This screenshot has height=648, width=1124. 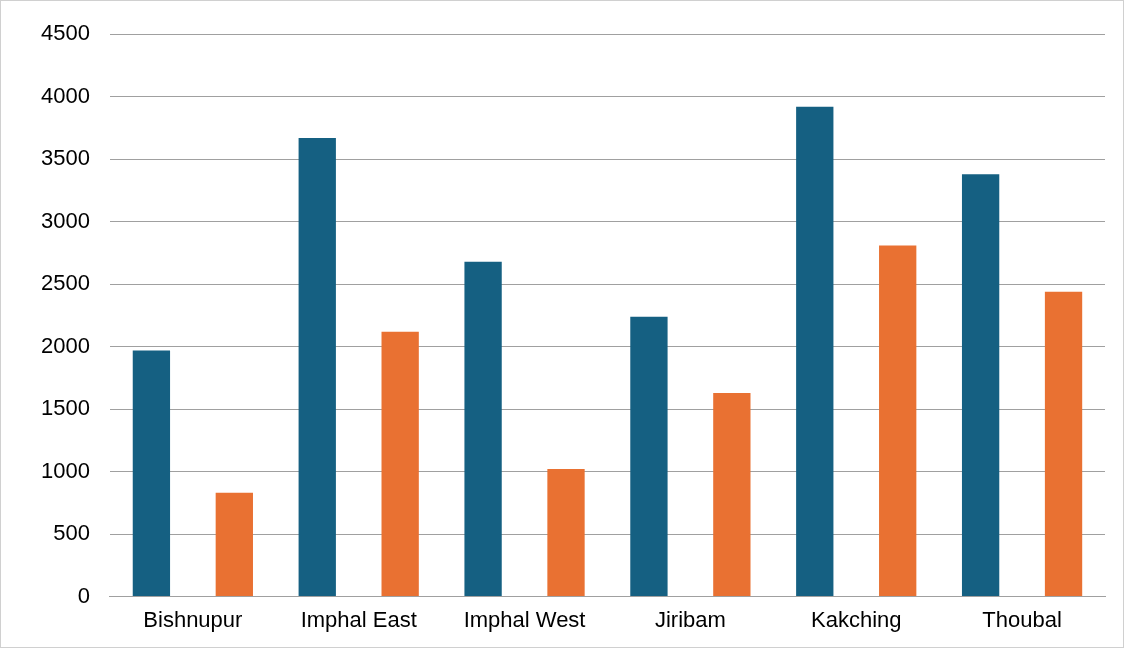 I want to click on x-tick-label: Jiribam, so click(x=690, y=619).